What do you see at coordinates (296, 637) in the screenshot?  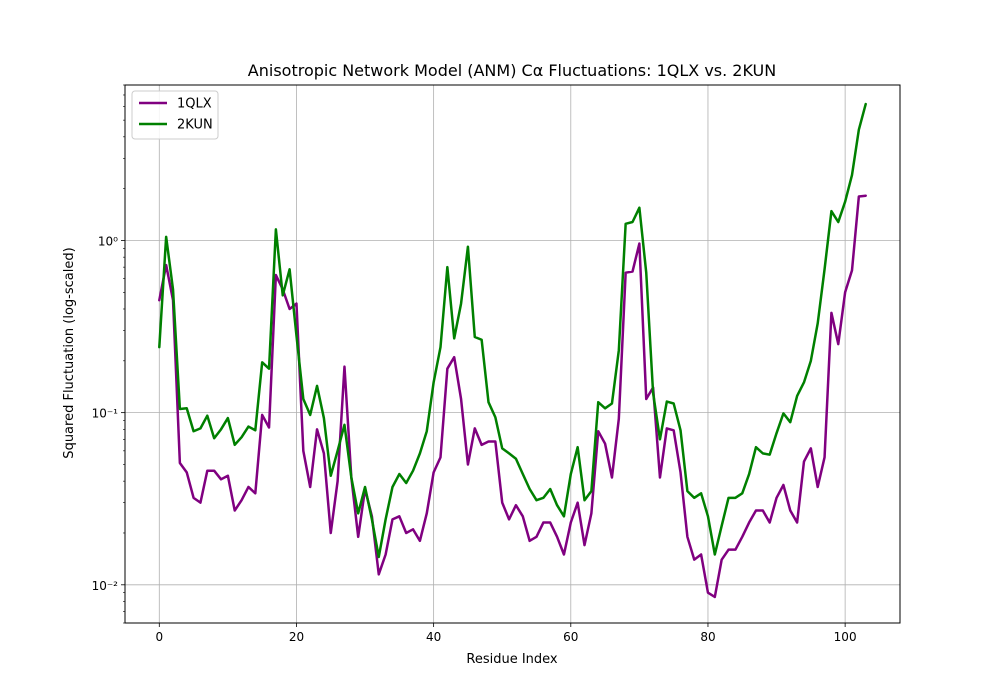 I see `x-tick-label: 20` at bounding box center [296, 637].